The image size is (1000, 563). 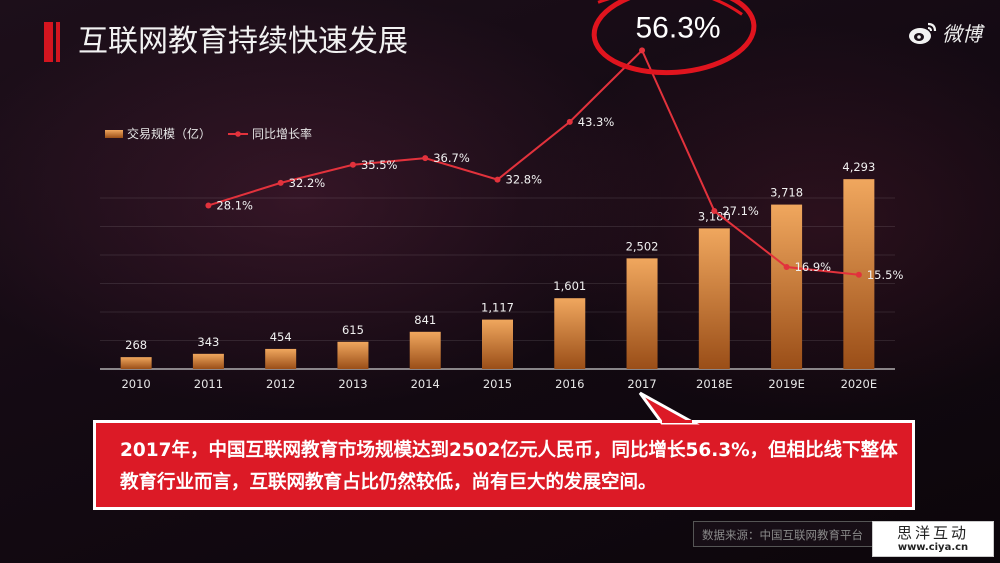 I want to click on legend-line-marker, so click(x=238, y=134).